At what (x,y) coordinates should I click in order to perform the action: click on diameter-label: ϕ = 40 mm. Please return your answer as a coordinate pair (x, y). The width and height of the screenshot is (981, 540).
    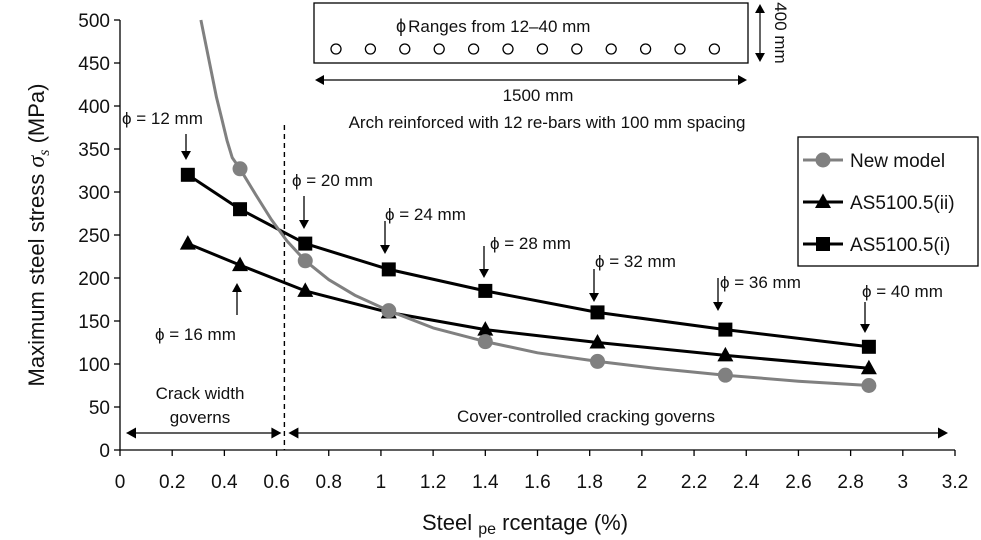
    Looking at the image, I should click on (902, 291).